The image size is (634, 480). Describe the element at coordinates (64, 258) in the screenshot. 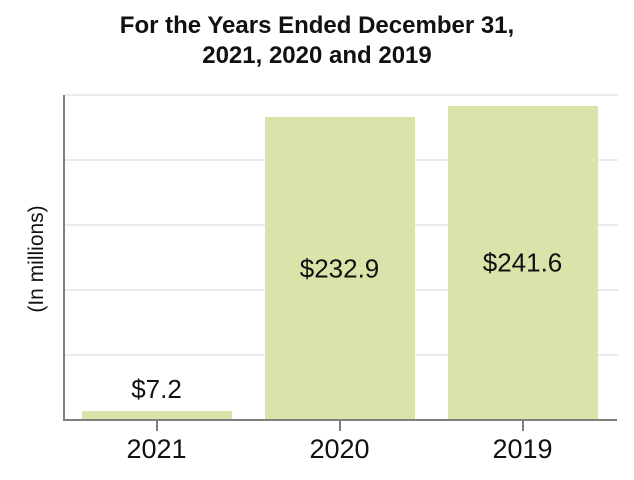

I see `y-axis-line` at that location.